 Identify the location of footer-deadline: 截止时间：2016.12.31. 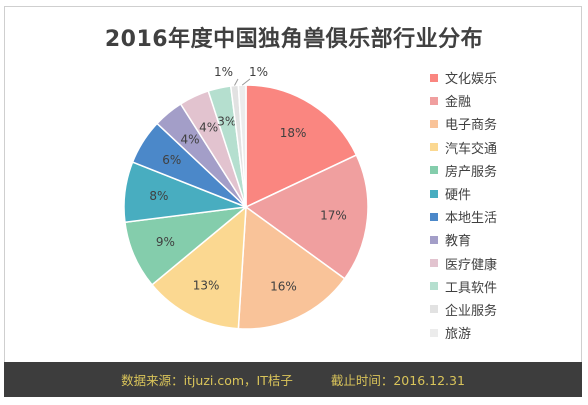
(397, 380).